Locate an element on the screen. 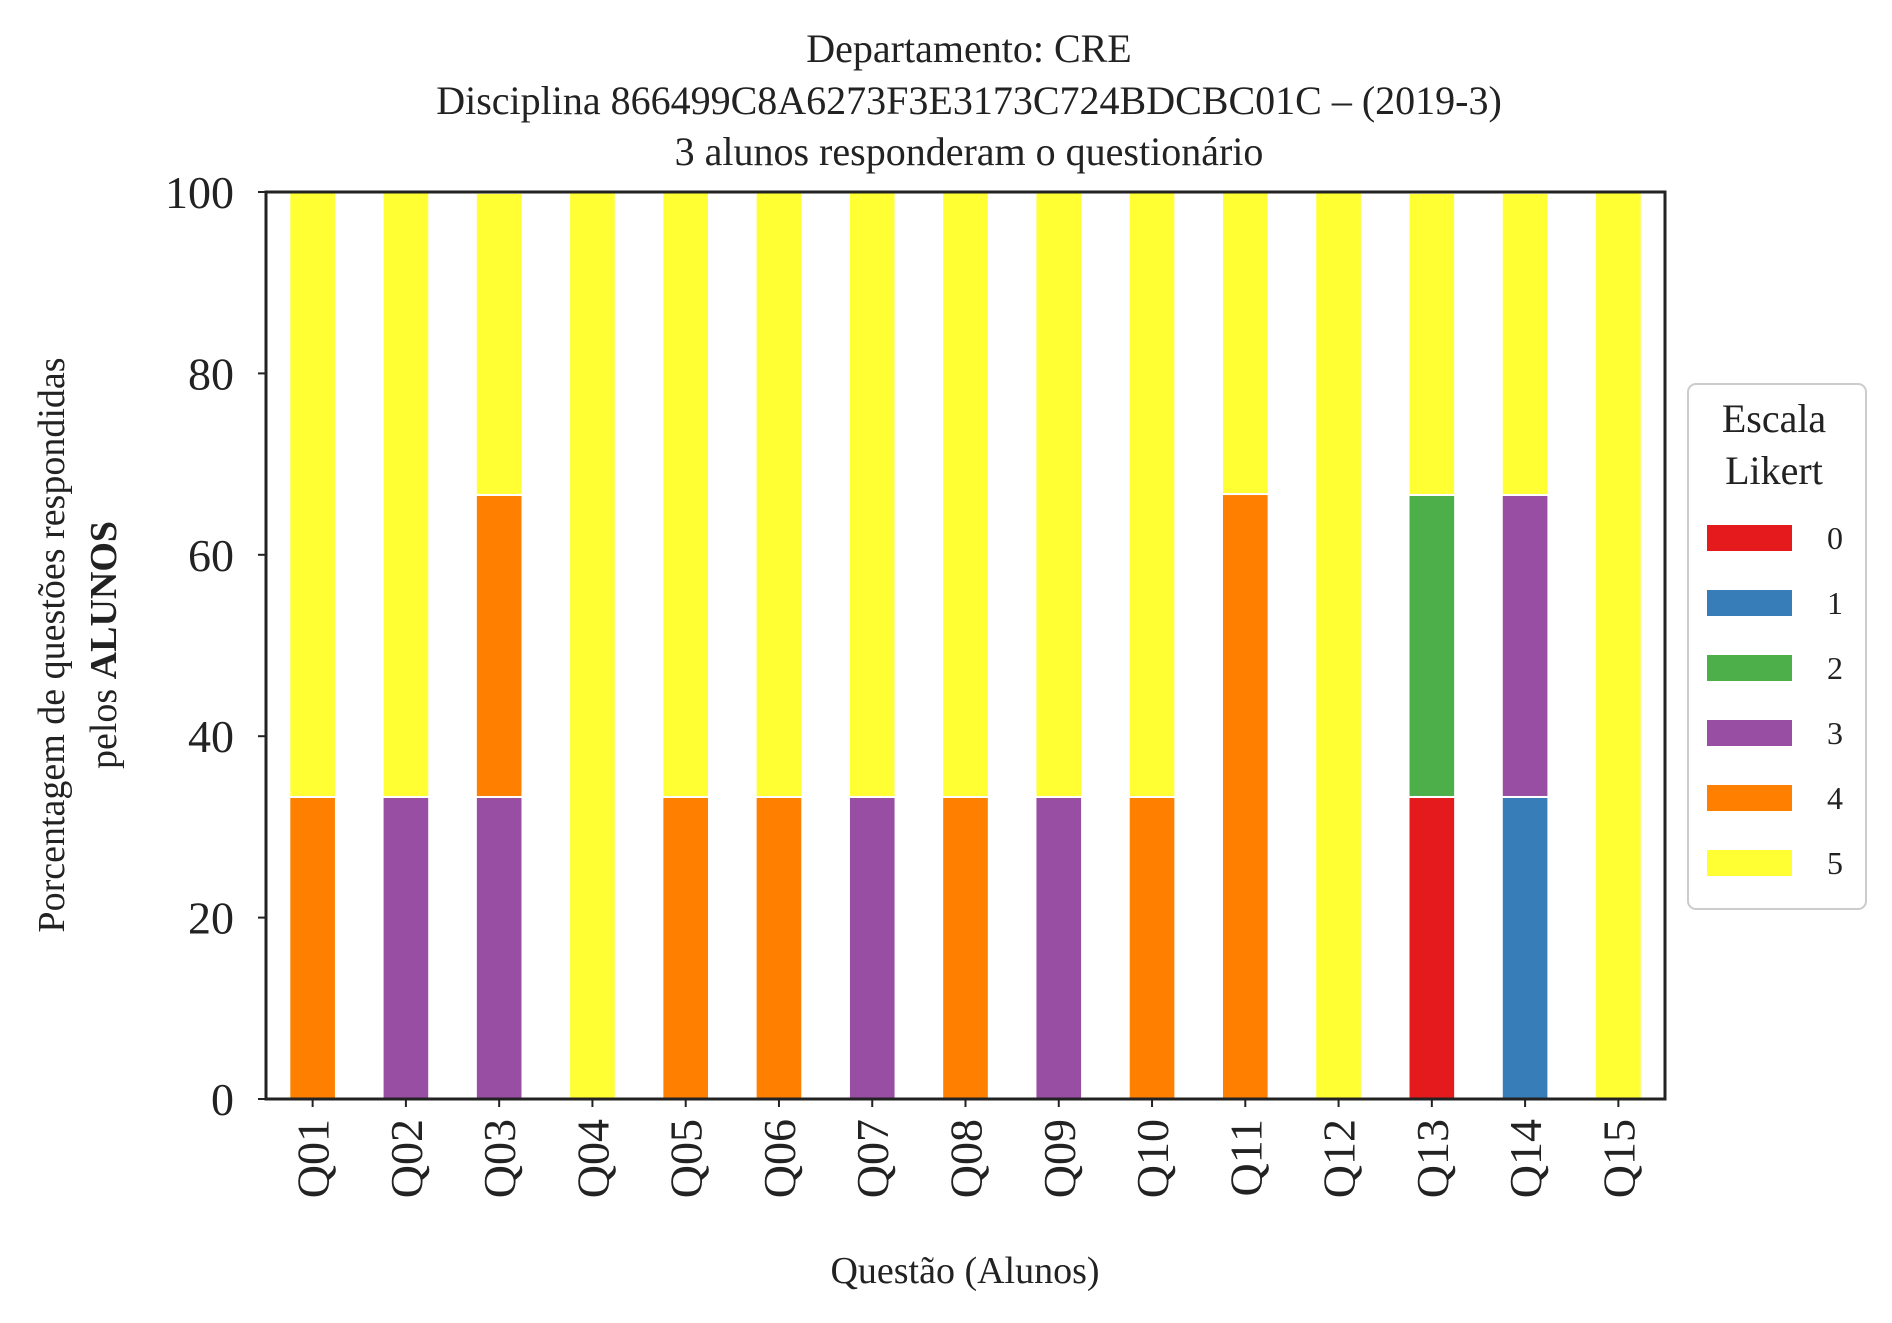 The image size is (1892, 1323). y-tick-label: 40 is located at coordinates (211, 736).